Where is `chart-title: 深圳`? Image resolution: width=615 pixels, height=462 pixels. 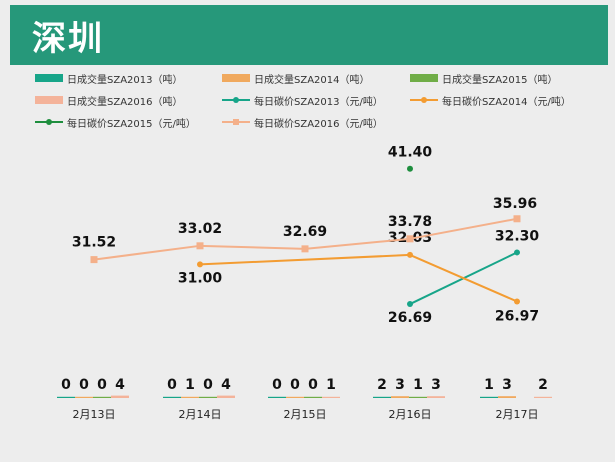
chart-title: 深圳 is located at coordinates (68, 39).